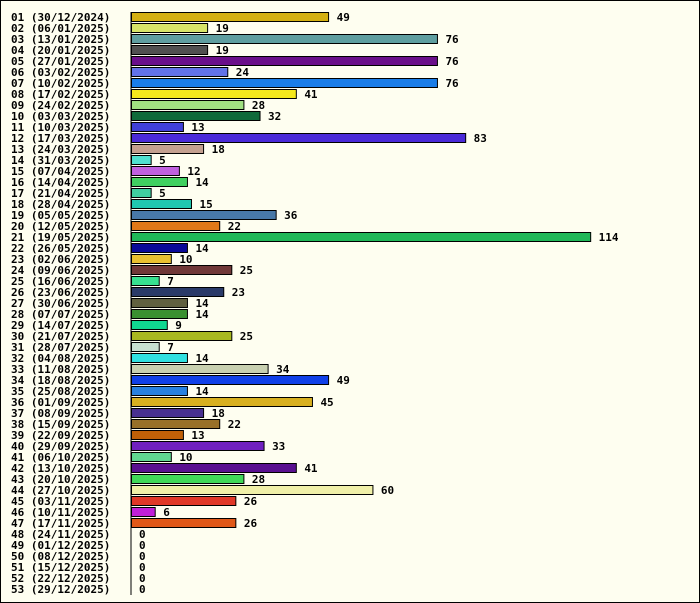 This screenshot has width=700, height=603. What do you see at coordinates (60, 94) in the screenshot?
I see `category-label: 08 (17/02/2025)` at bounding box center [60, 94].